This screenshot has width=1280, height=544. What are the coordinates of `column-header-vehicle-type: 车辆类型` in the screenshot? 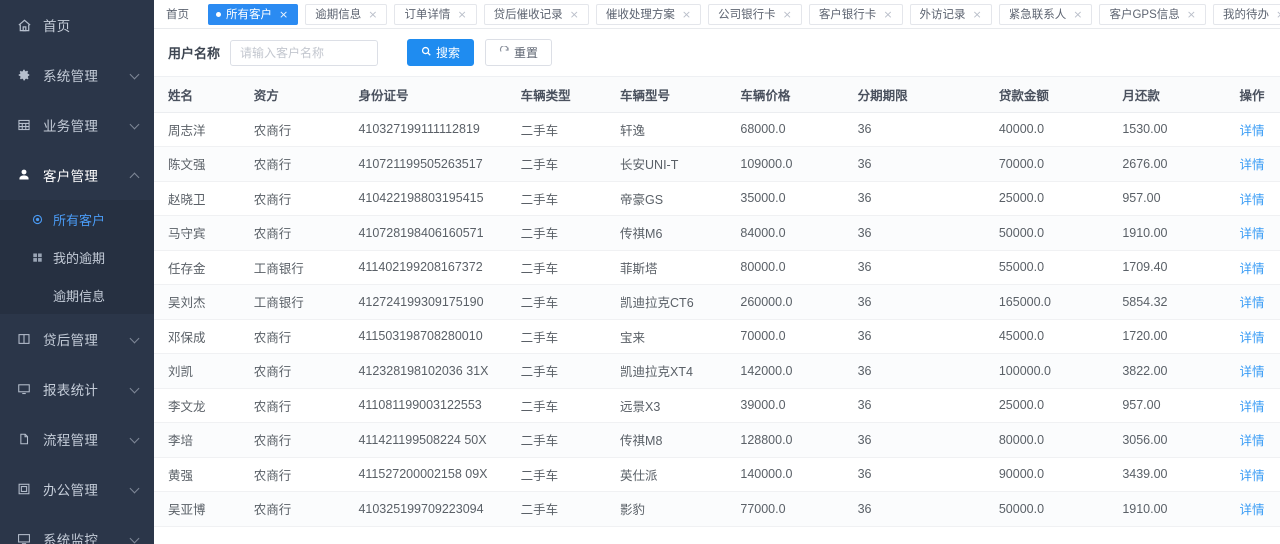 It's located at (556, 95).